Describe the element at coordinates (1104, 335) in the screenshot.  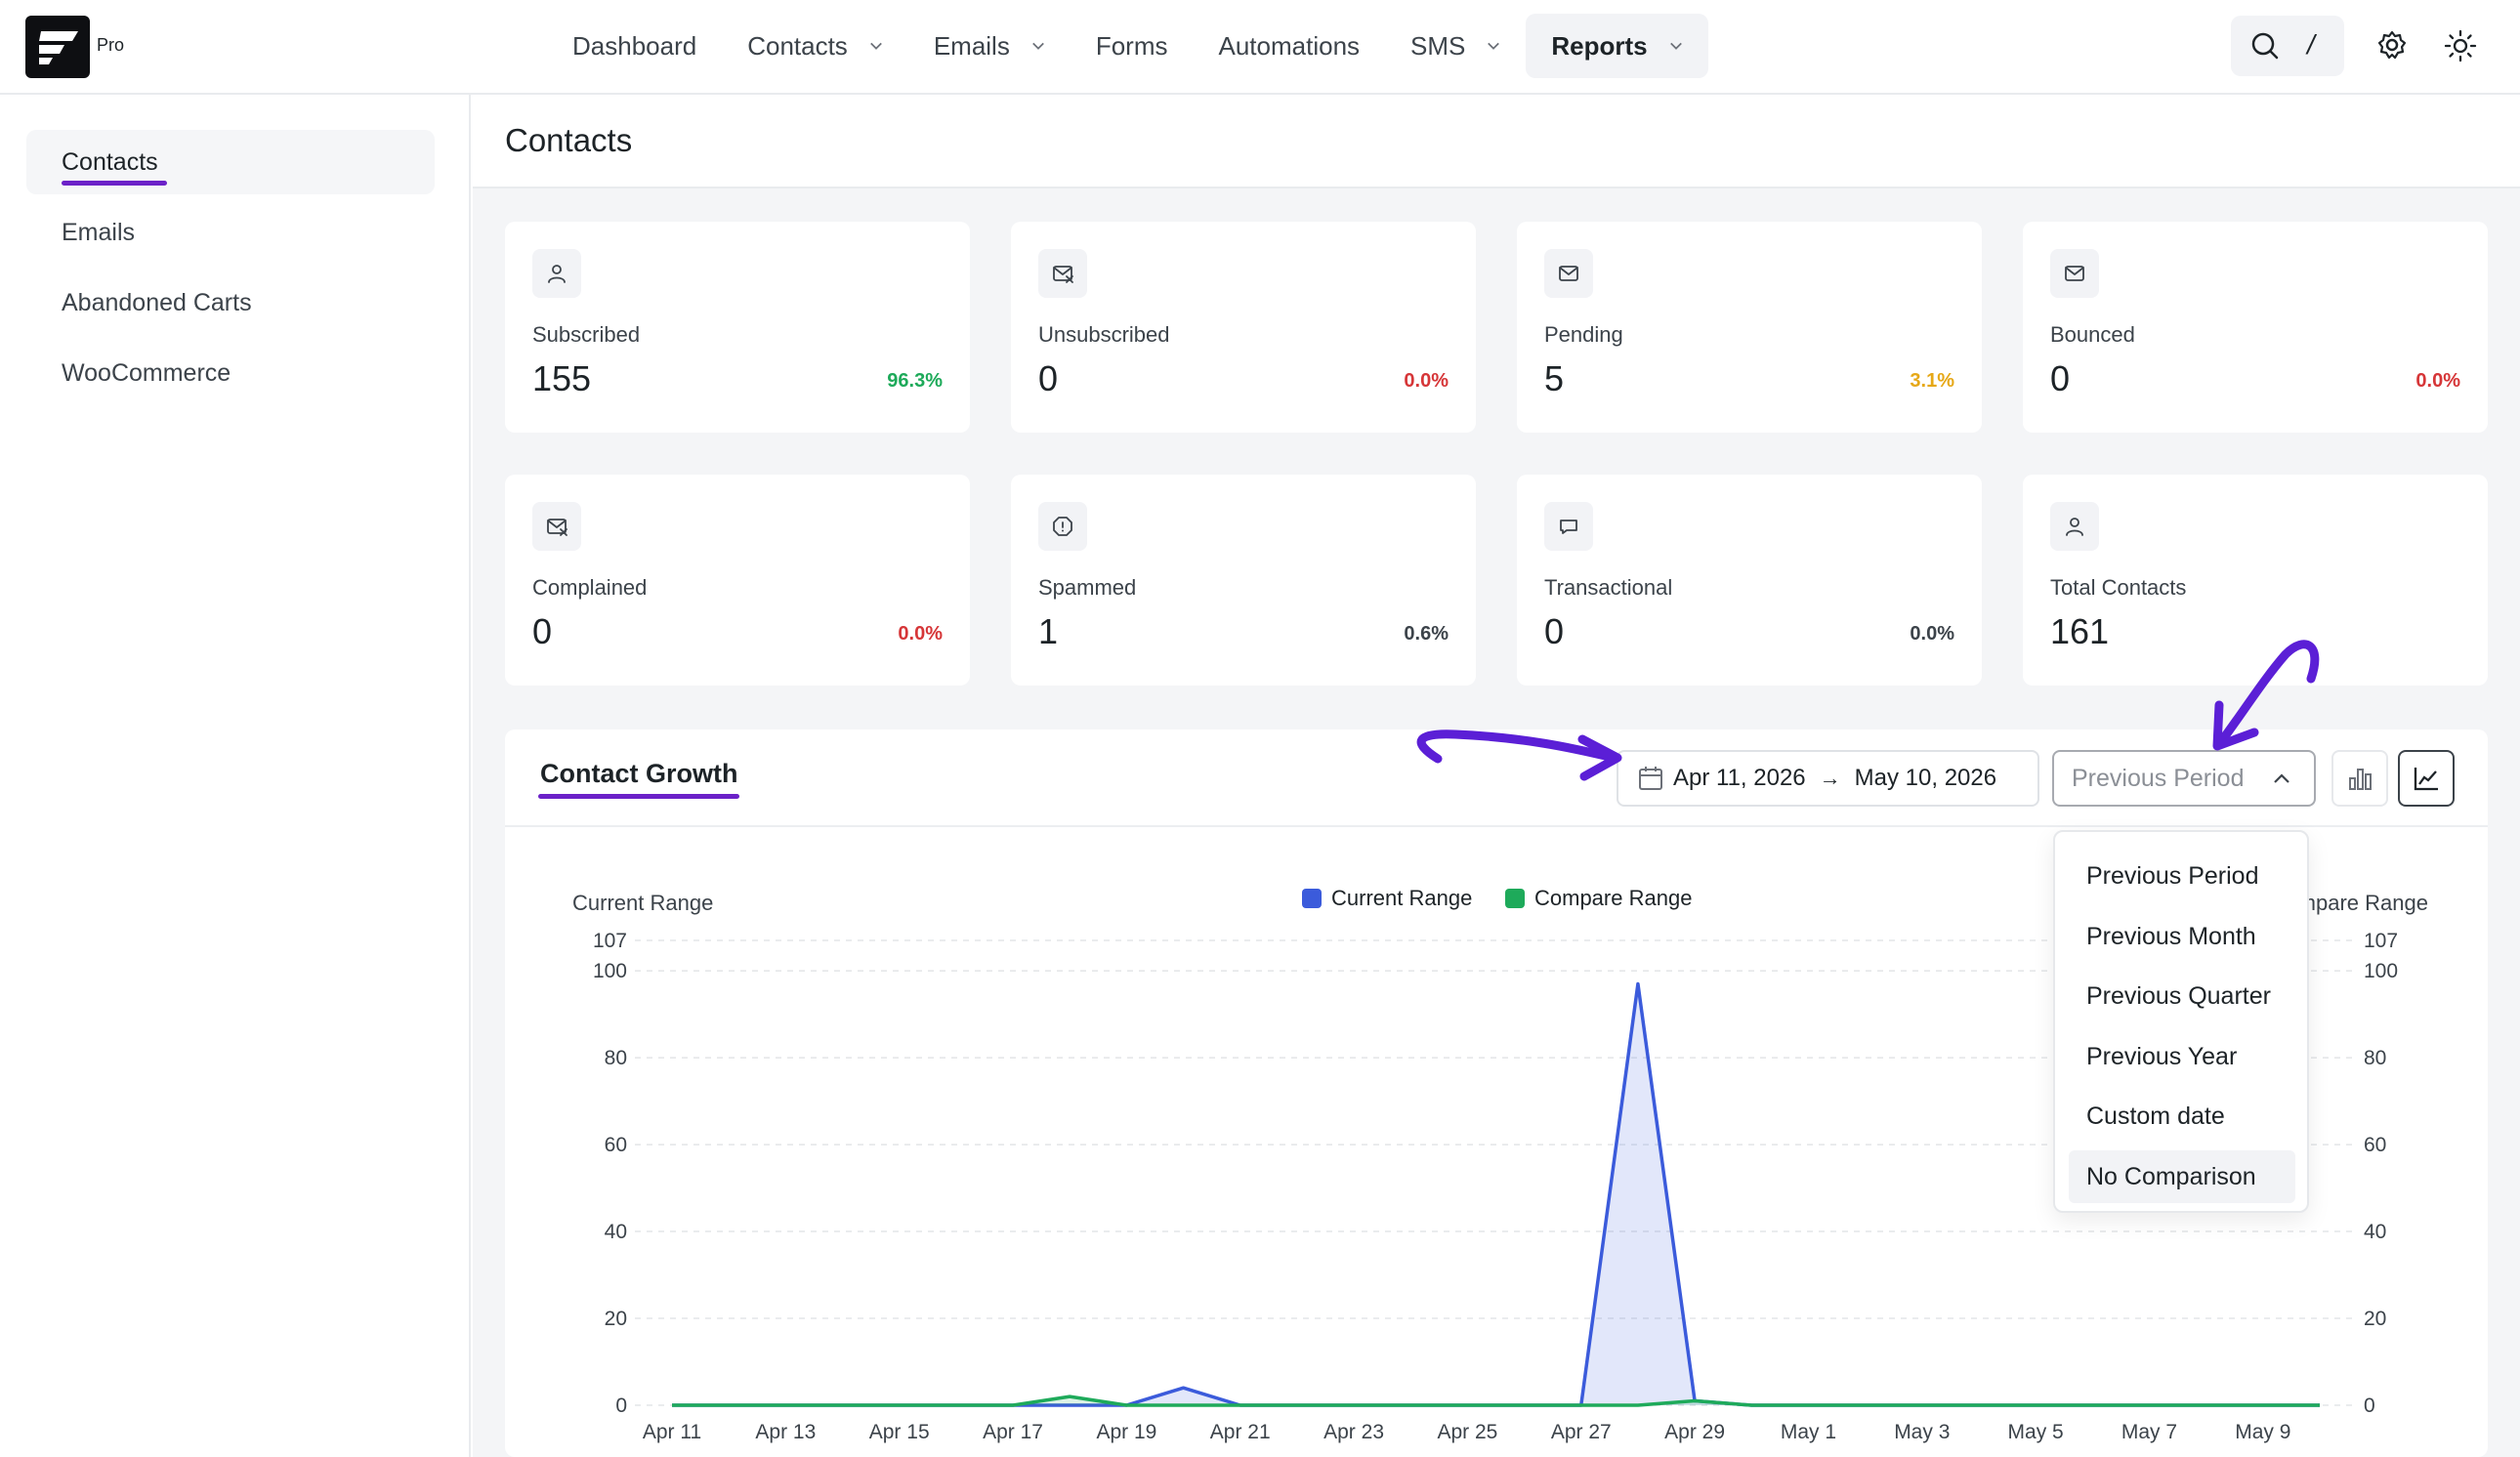
I see `stat-label: Unsubscribed` at that location.